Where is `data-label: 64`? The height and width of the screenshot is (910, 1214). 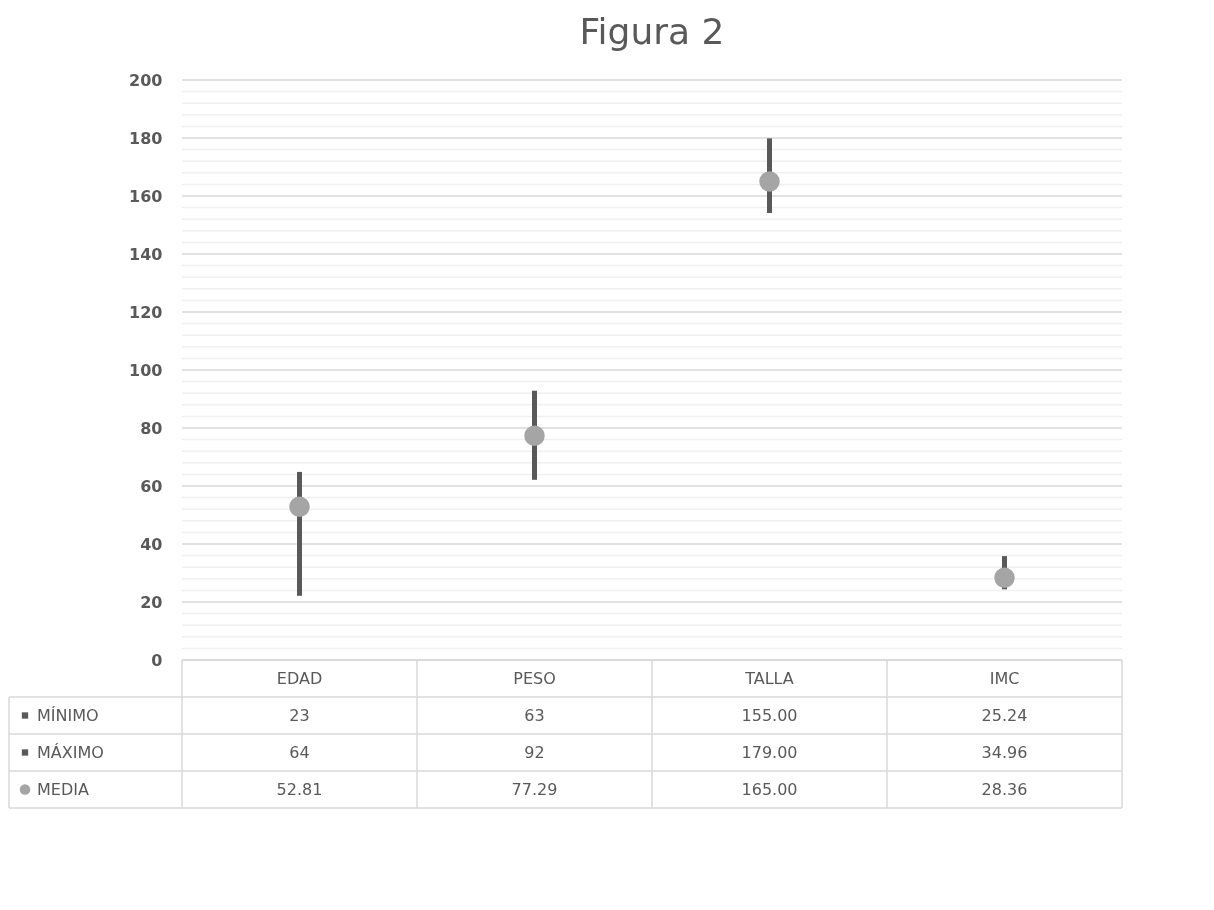 data-label: 64 is located at coordinates (299, 752).